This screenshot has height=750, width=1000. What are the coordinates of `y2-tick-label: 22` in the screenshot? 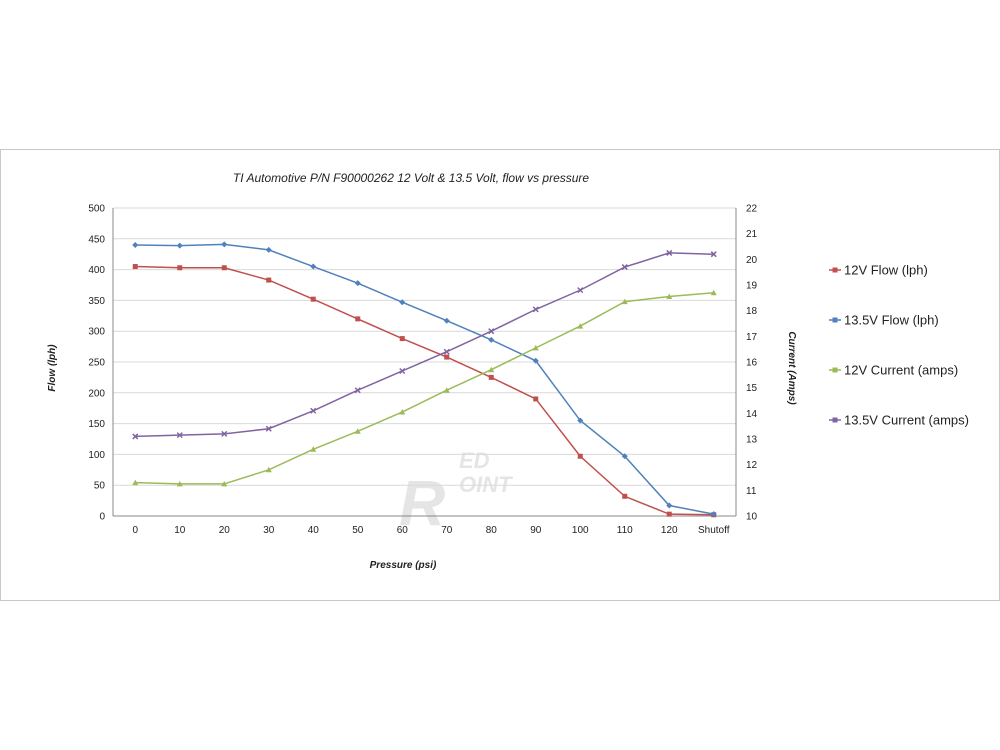 It's located at (752, 209).